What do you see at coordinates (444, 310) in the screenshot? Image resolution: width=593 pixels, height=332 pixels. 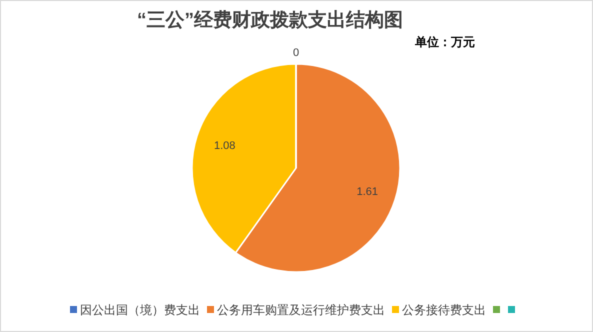 I see `legend-label: 公务接待费支出` at bounding box center [444, 310].